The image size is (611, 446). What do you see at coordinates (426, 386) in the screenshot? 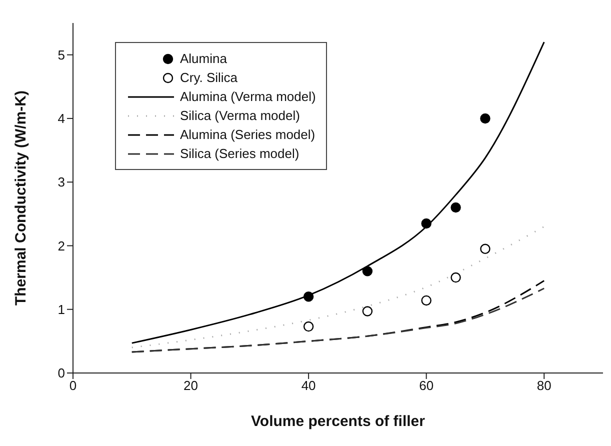
I see `x-tick-label: 60` at bounding box center [426, 386].